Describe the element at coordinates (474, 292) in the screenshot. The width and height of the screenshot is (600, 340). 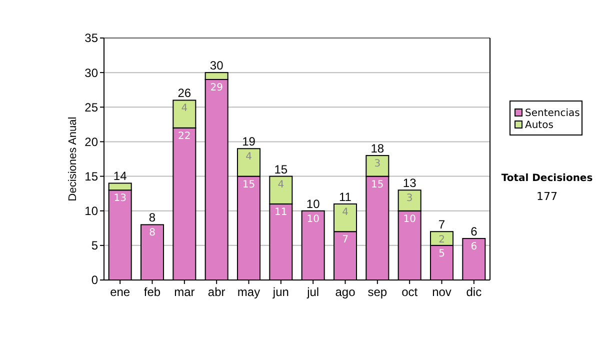
I see `x-tick-label: dic` at that location.